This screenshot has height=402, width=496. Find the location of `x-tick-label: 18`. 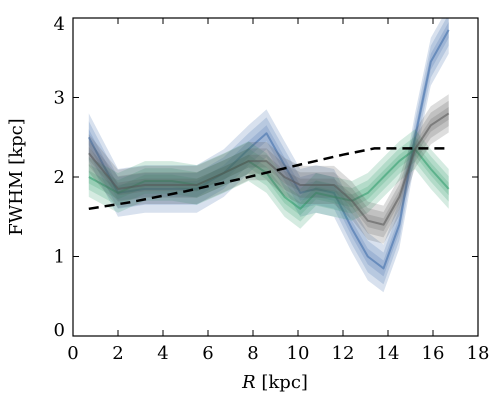

x-tick-label: 18 is located at coordinates (478, 353).